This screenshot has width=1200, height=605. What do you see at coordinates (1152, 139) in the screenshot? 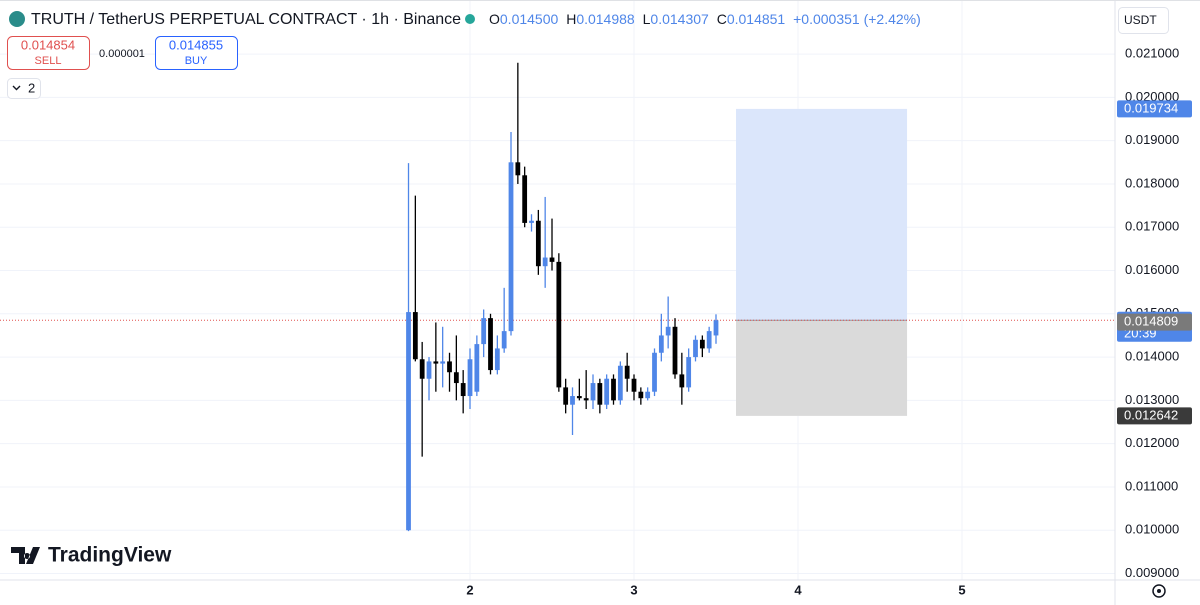
I see `y-tick-label: 0.019000` at bounding box center [1152, 139].